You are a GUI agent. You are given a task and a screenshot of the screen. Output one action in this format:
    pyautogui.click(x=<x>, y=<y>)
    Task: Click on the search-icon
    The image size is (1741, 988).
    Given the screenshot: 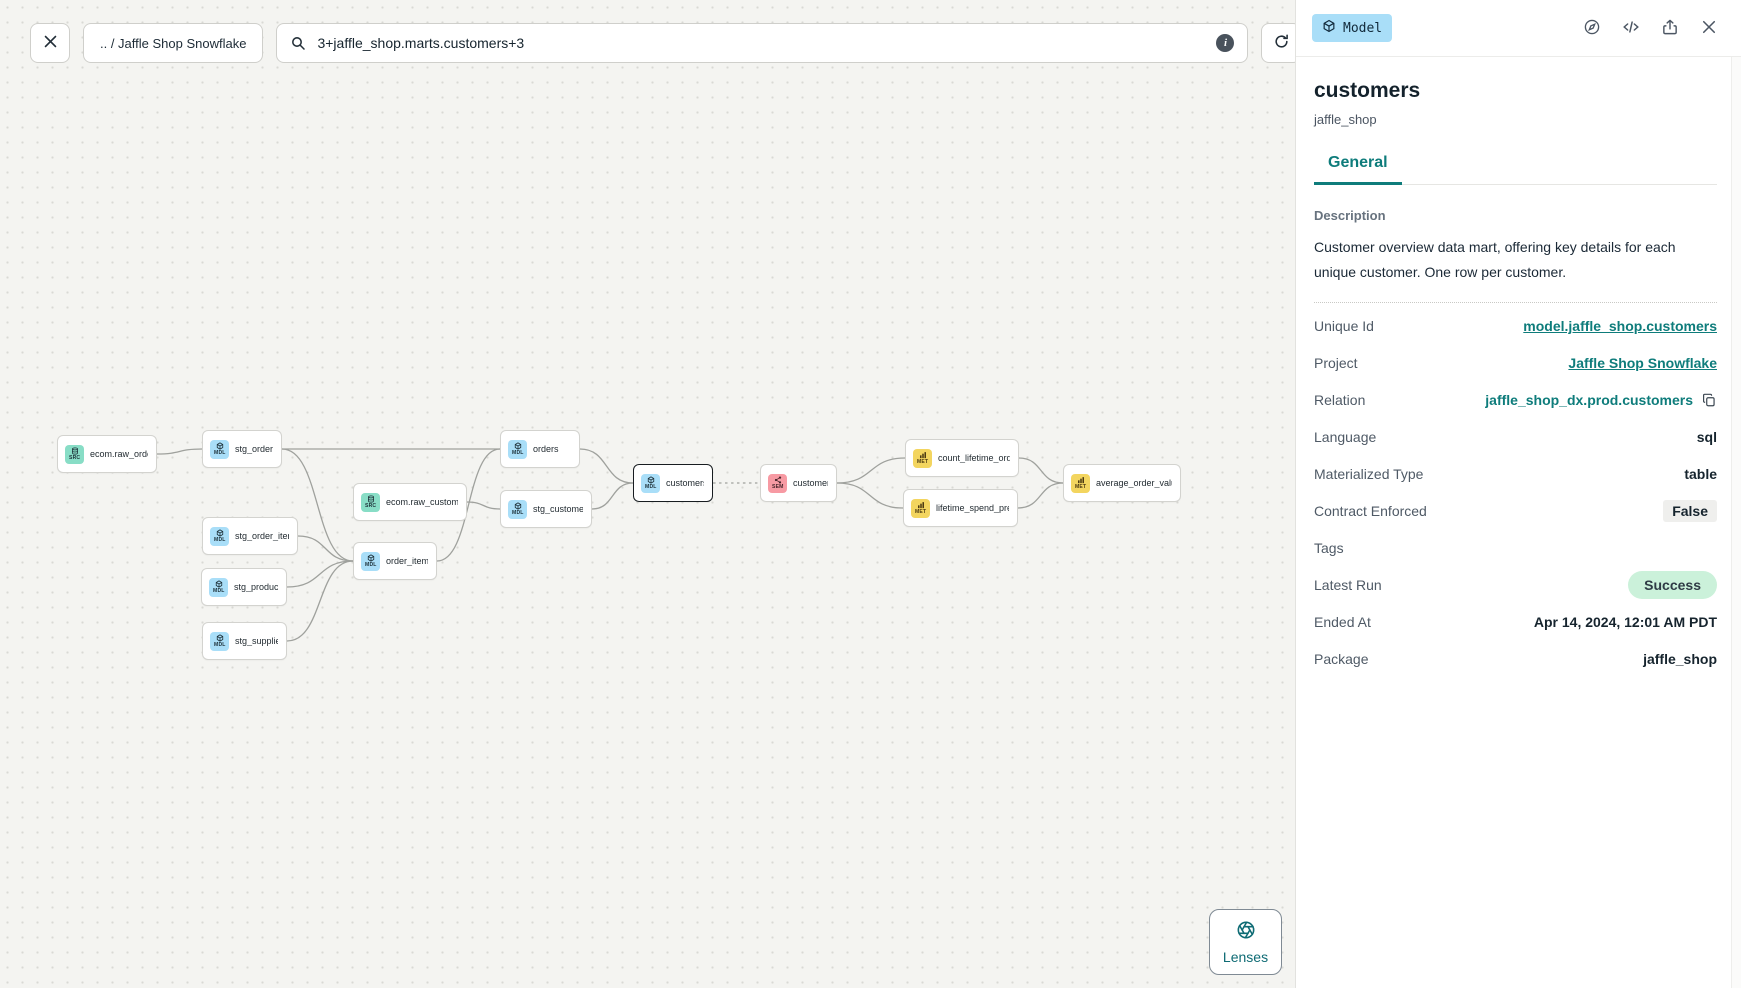 What is the action you would take?
    pyautogui.click(x=299, y=43)
    